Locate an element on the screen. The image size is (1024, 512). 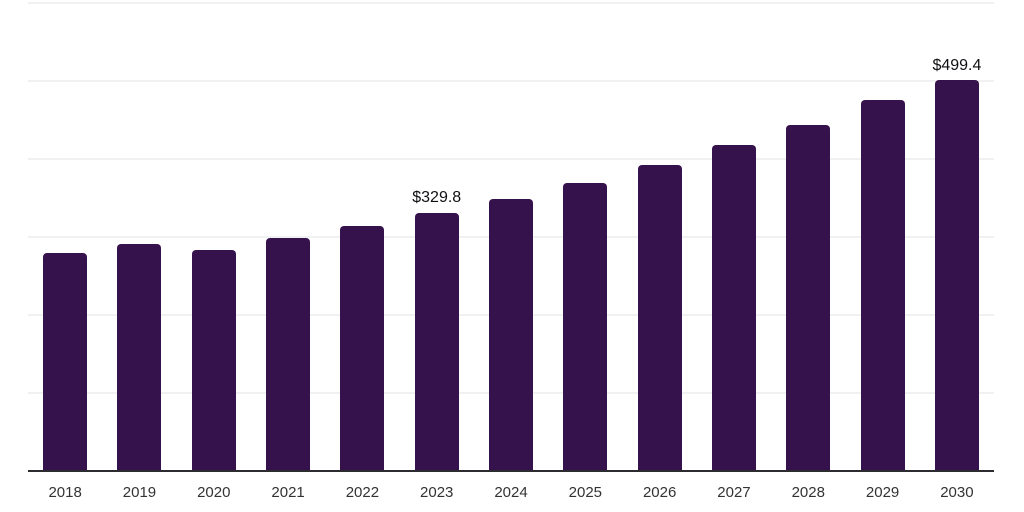
bar-group-2026 is located at coordinates (660, 236).